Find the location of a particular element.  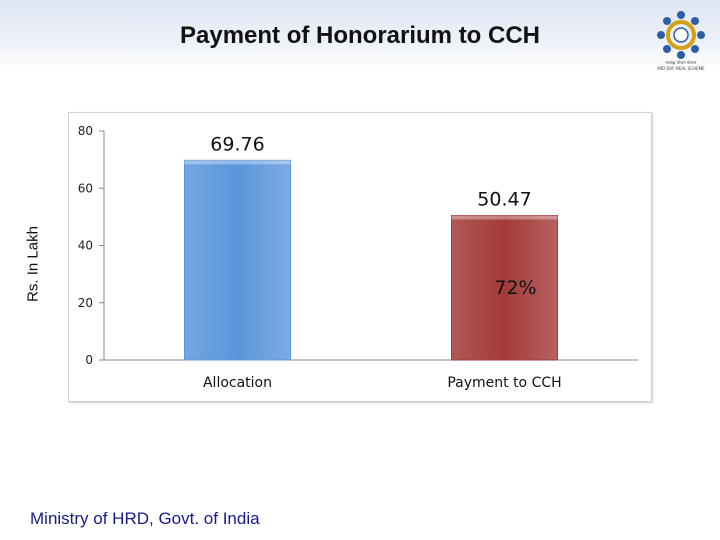

logo-text: MID DAY MEAL SCHEME is located at coordinates (681, 68).